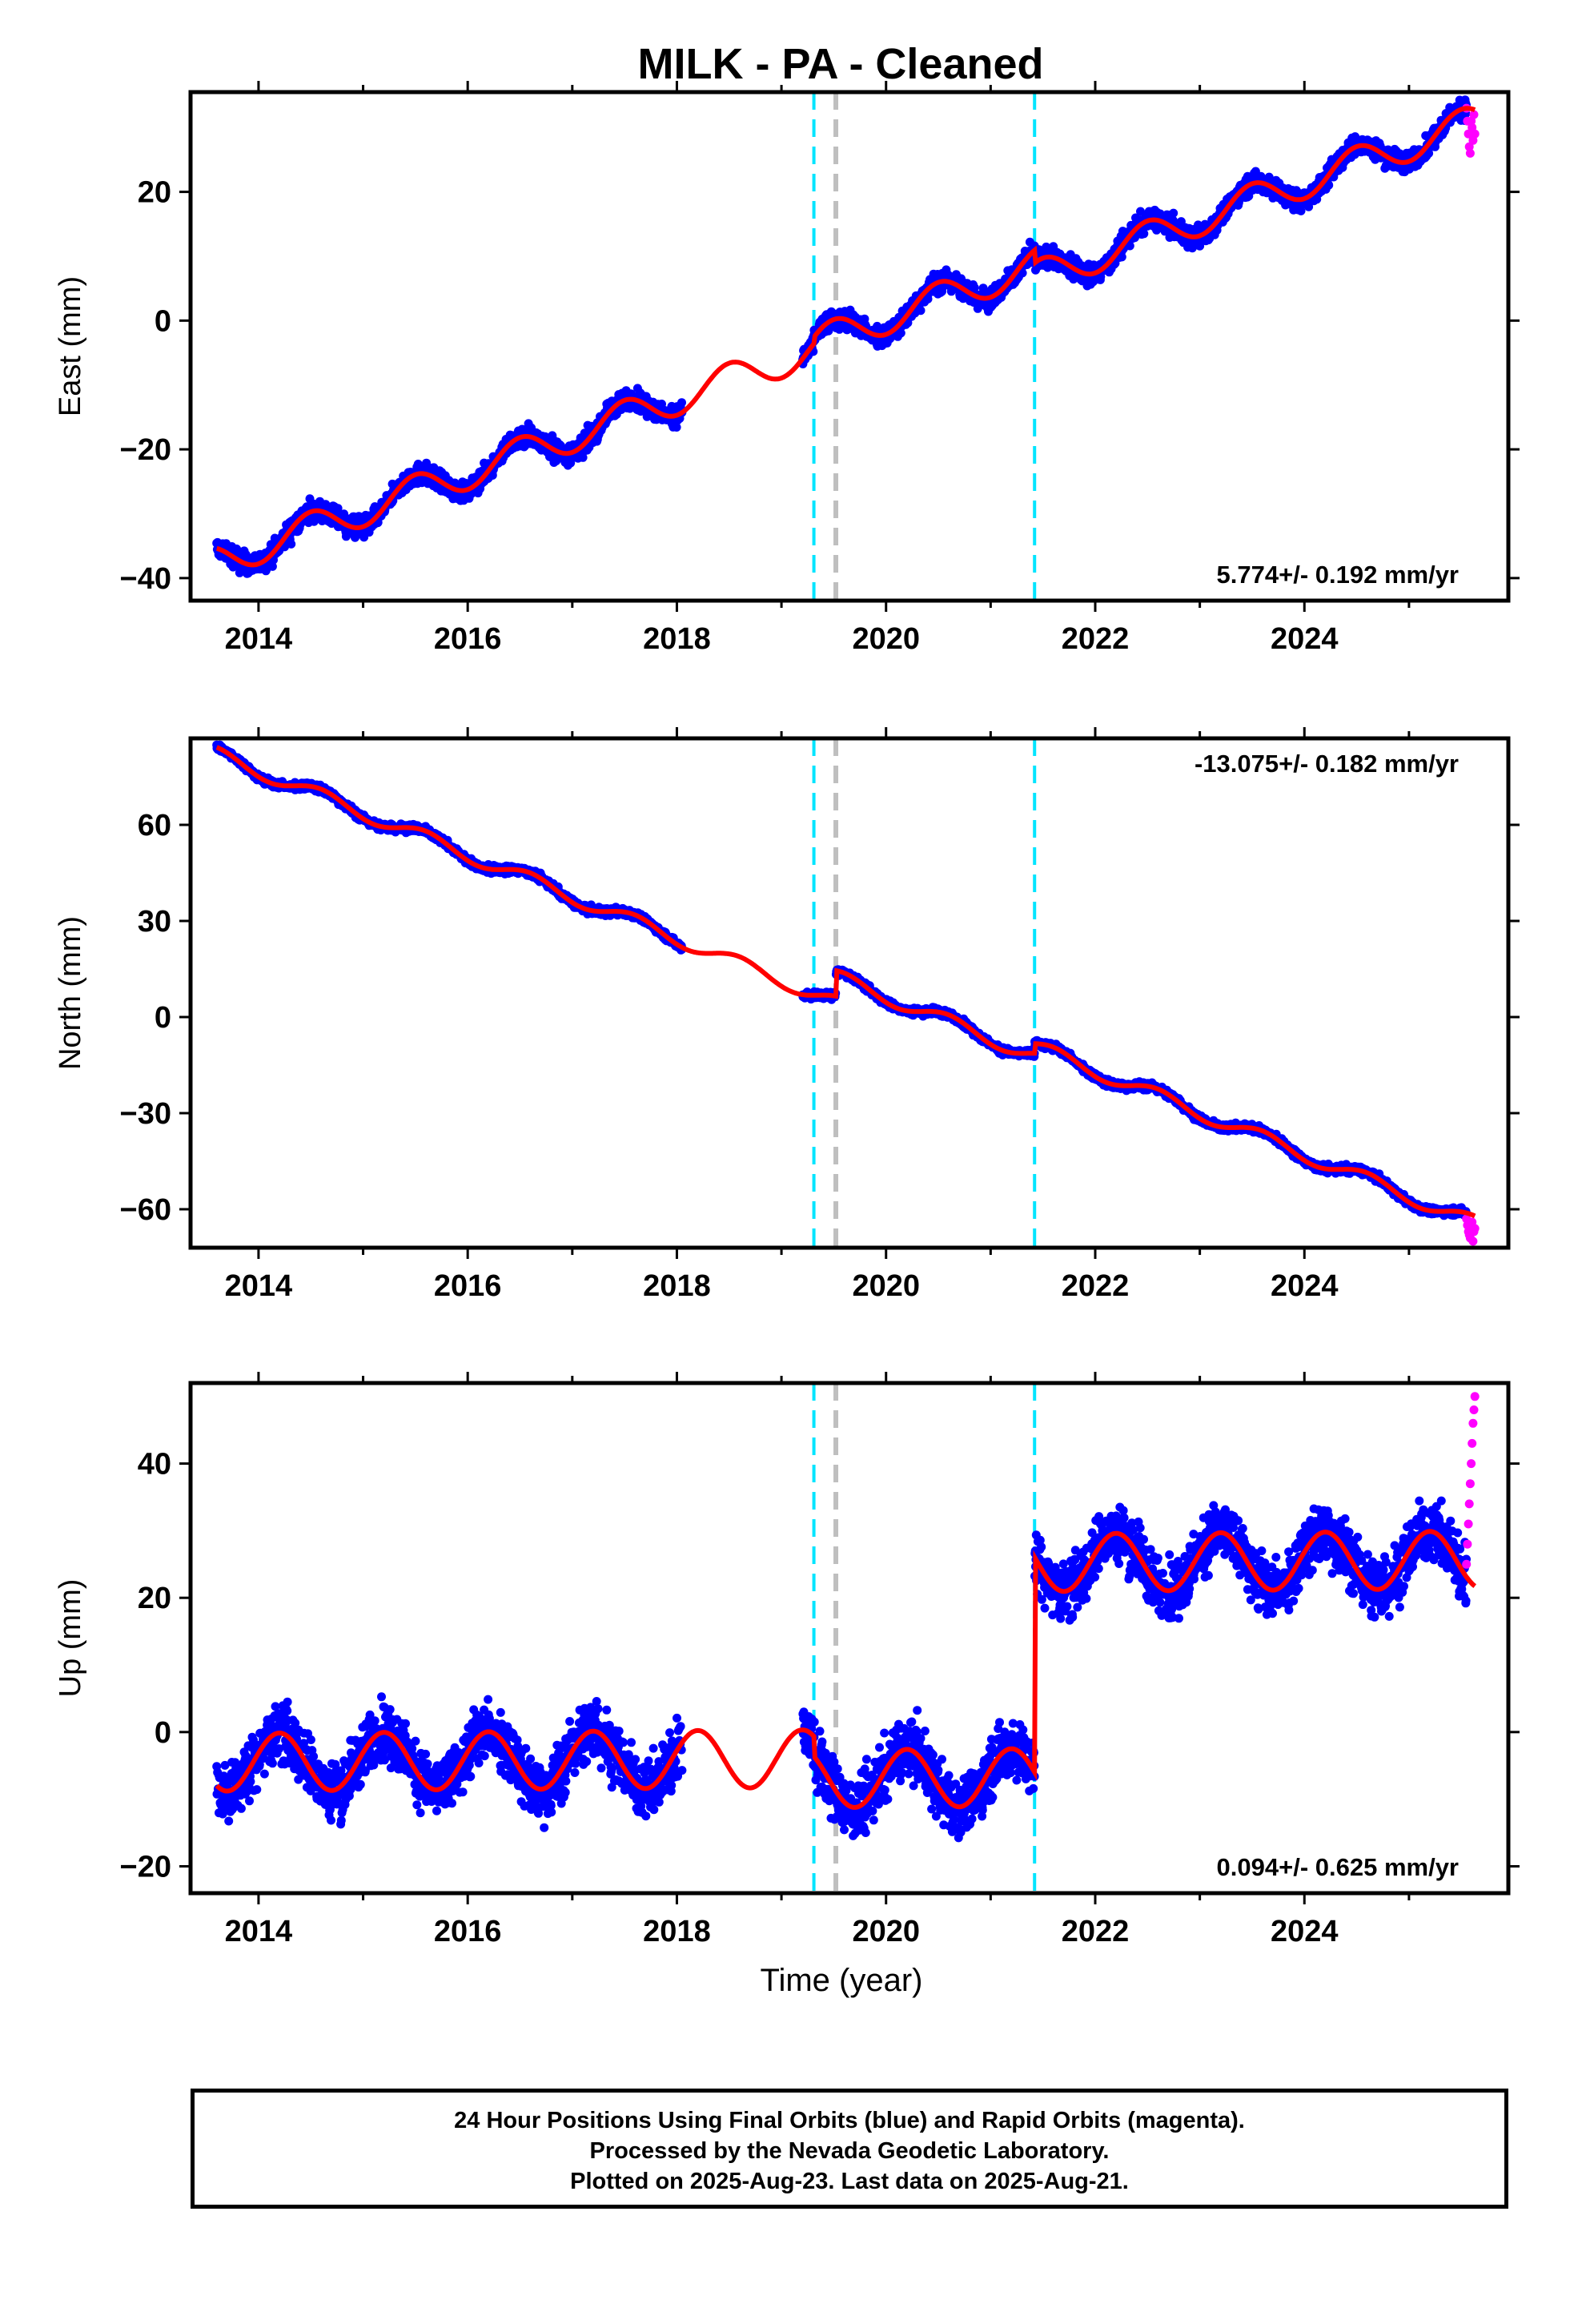  I want to click on y-tick-label: −20, so click(145, 450).